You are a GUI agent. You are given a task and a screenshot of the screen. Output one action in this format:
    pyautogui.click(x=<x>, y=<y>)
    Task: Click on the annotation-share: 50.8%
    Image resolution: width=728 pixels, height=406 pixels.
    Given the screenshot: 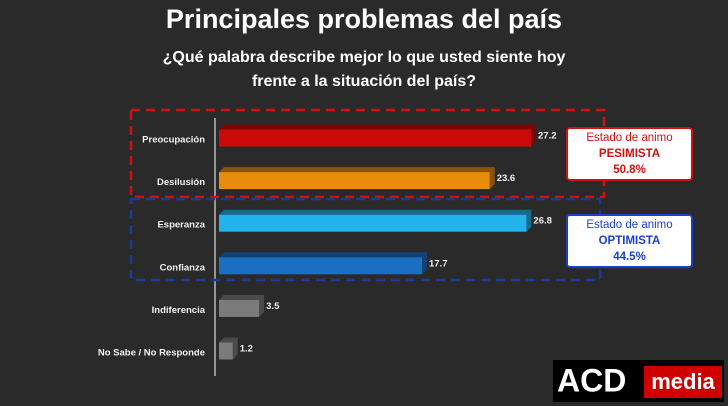 What is the action you would take?
    pyautogui.click(x=629, y=170)
    